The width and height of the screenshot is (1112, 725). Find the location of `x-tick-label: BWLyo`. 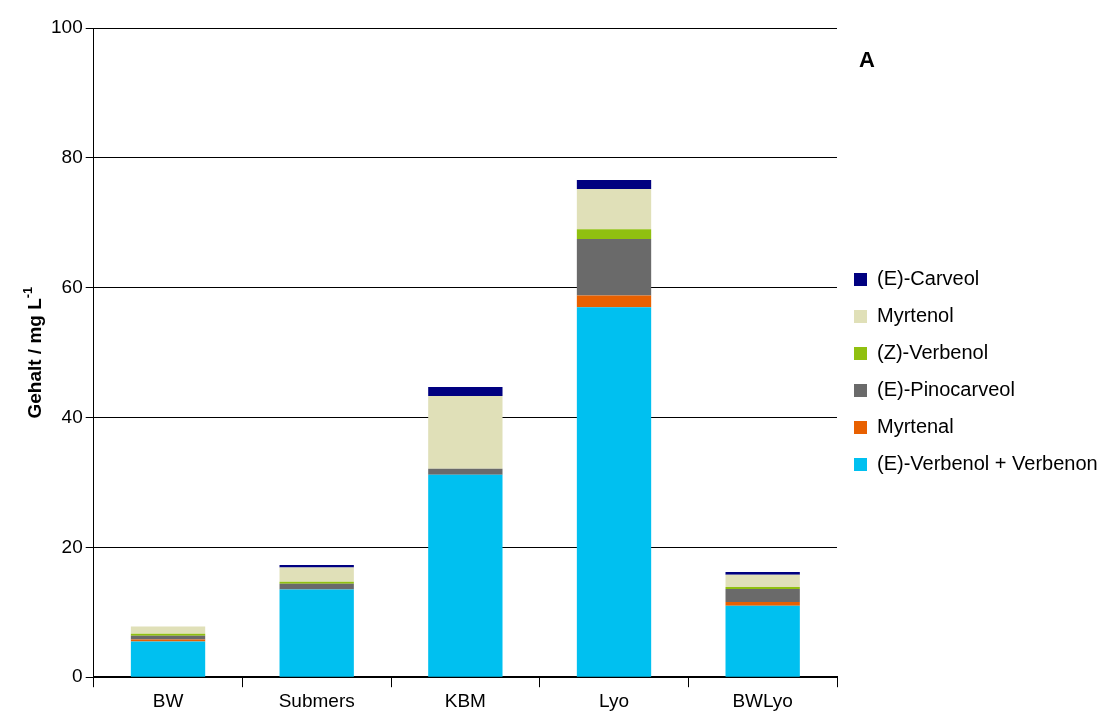

x-tick-label: BWLyo is located at coordinates (762, 700).